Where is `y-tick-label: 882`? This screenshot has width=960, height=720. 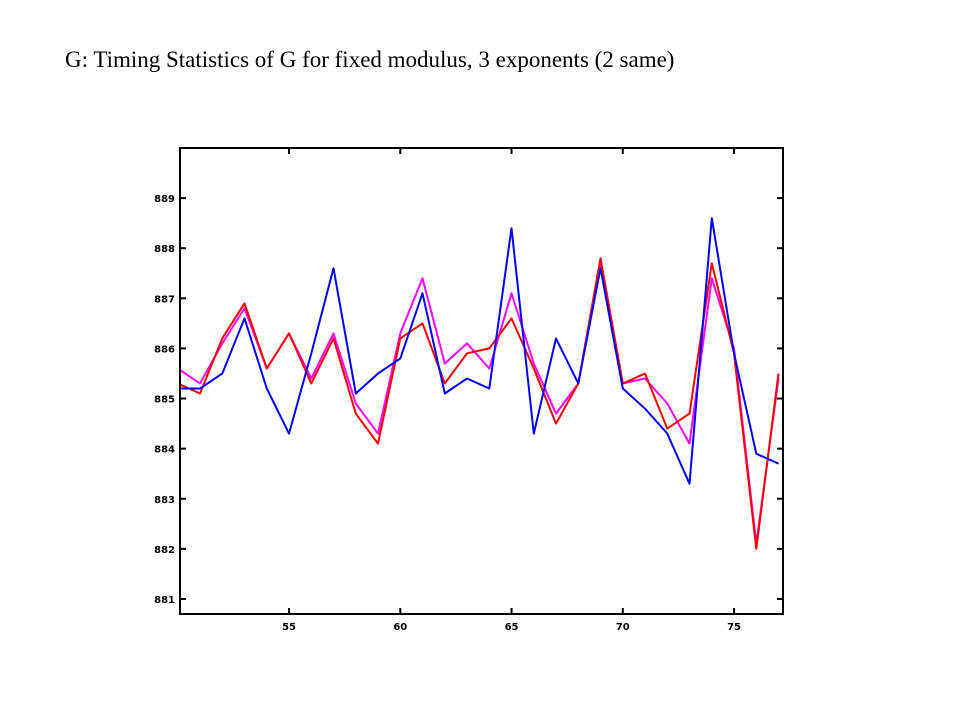
y-tick-label: 882 is located at coordinates (164, 550).